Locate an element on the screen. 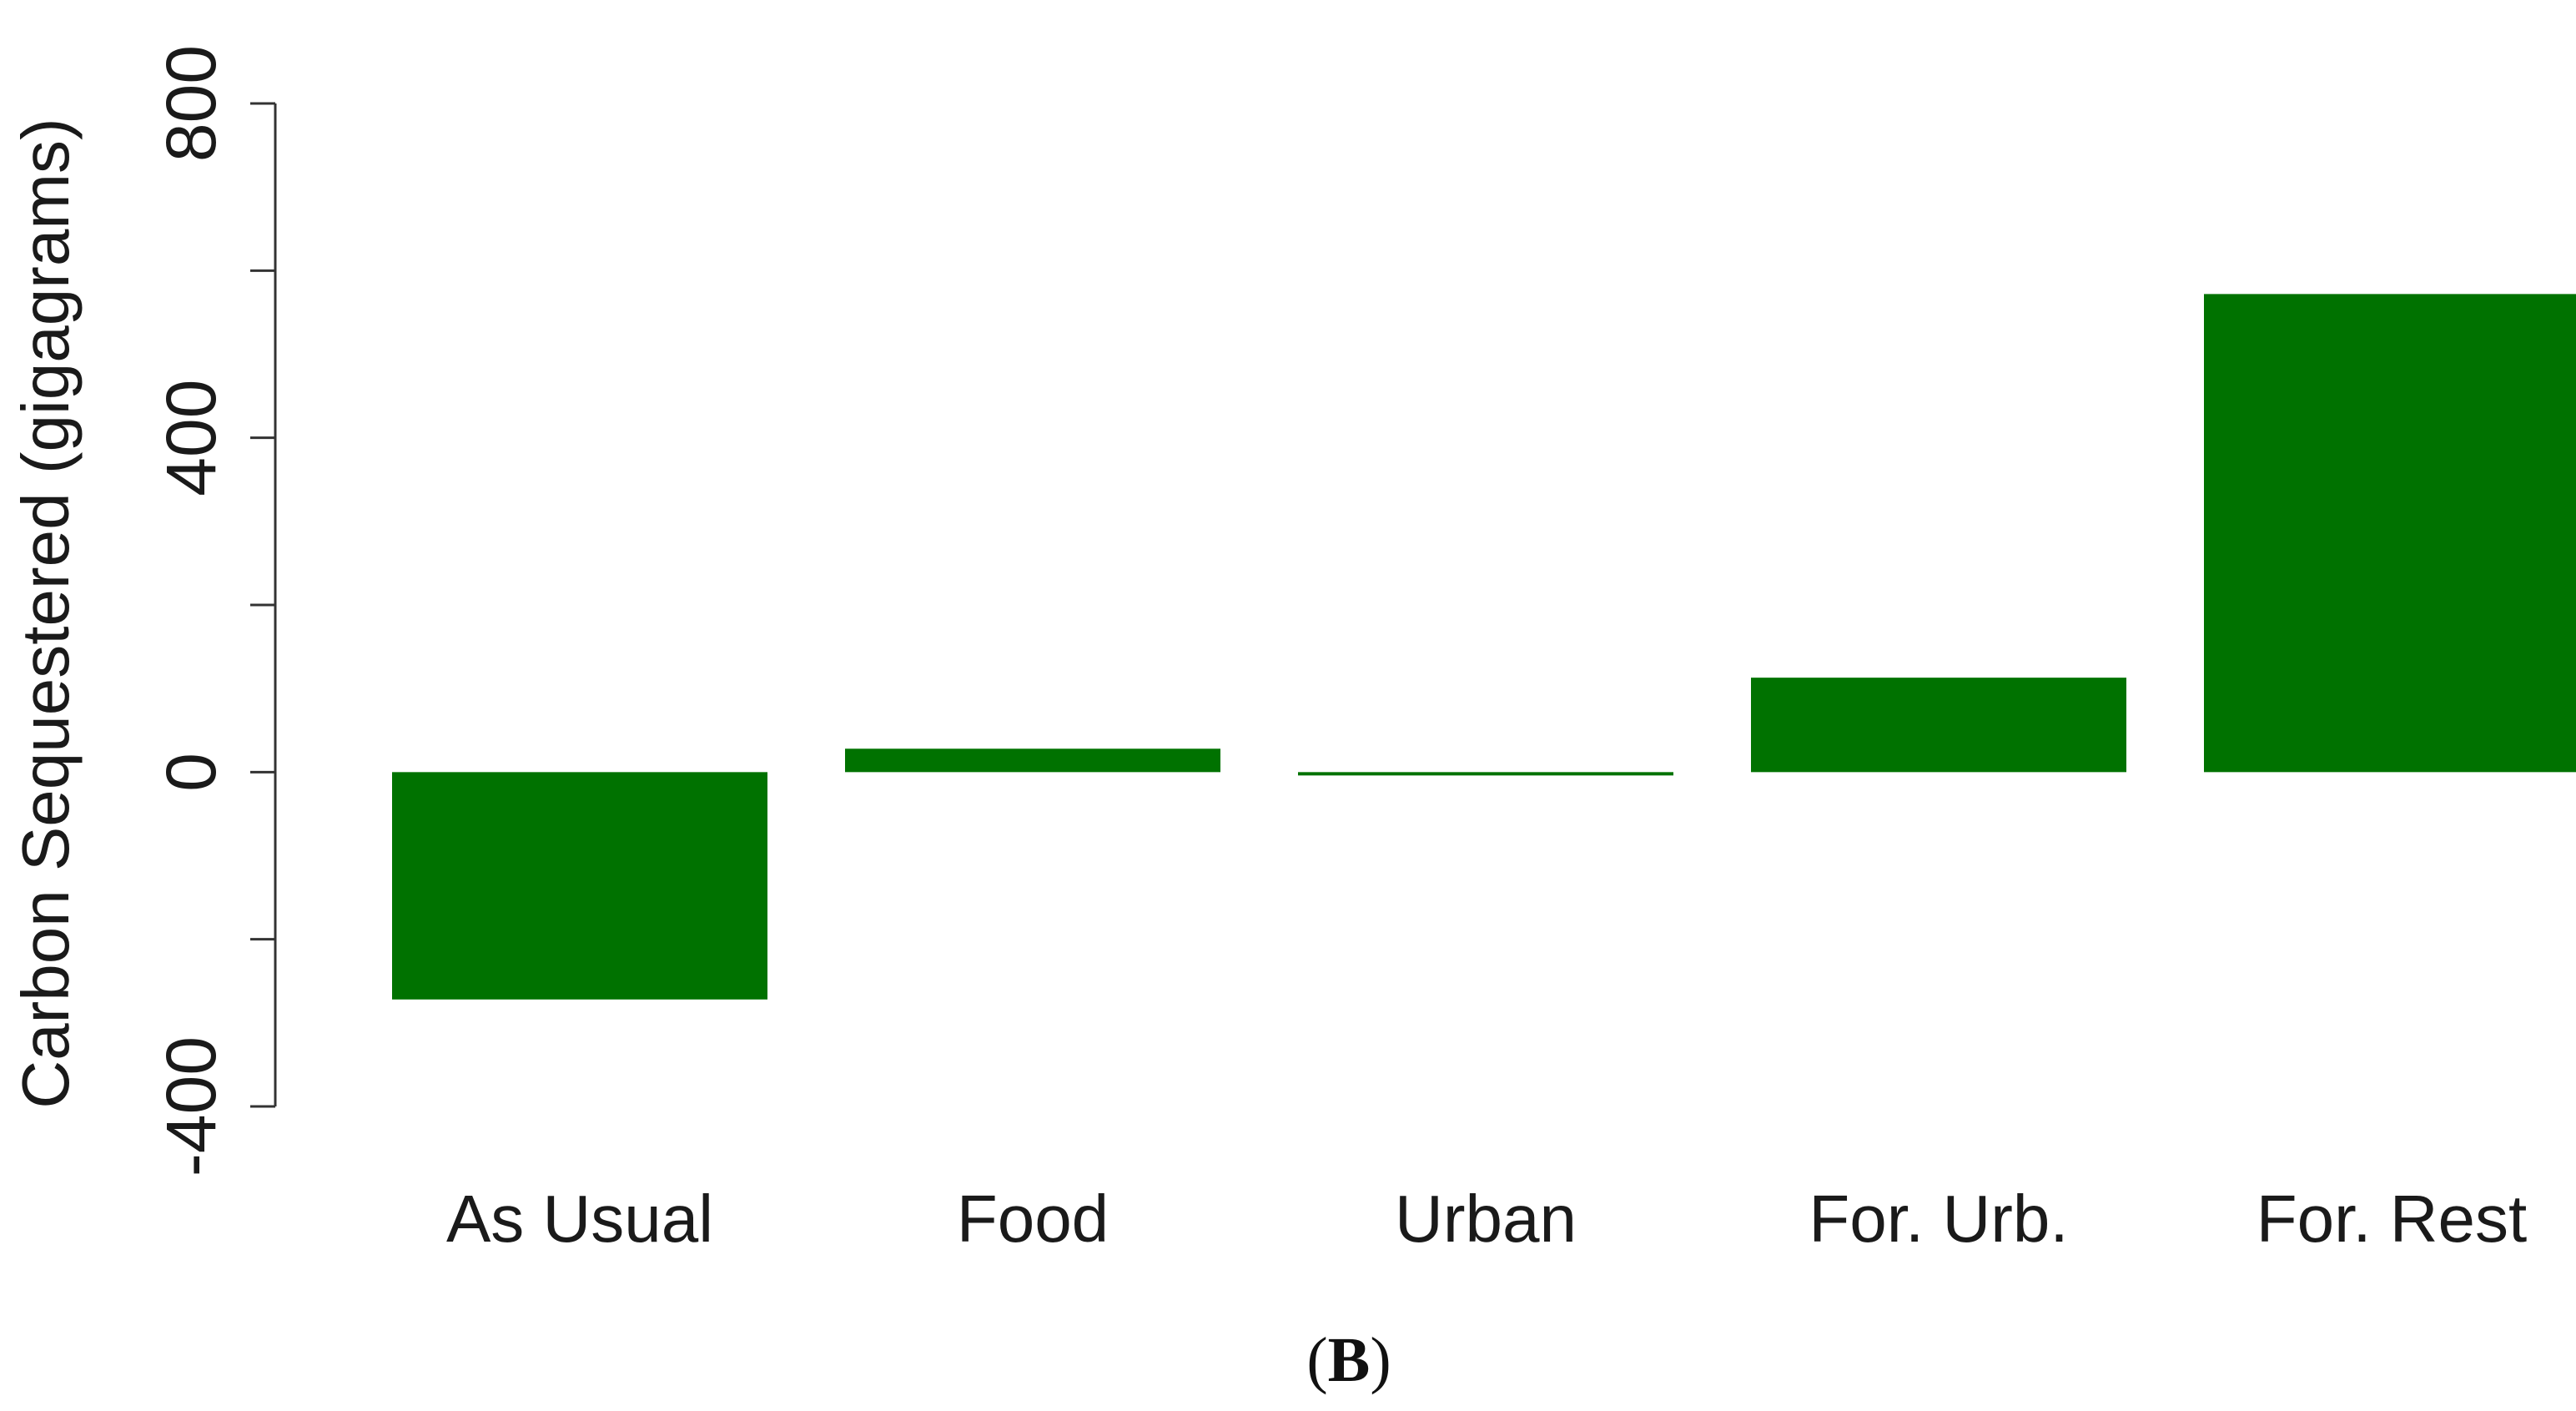 The image size is (2576, 1411). y-tick-label: -400 is located at coordinates (191, 1106).